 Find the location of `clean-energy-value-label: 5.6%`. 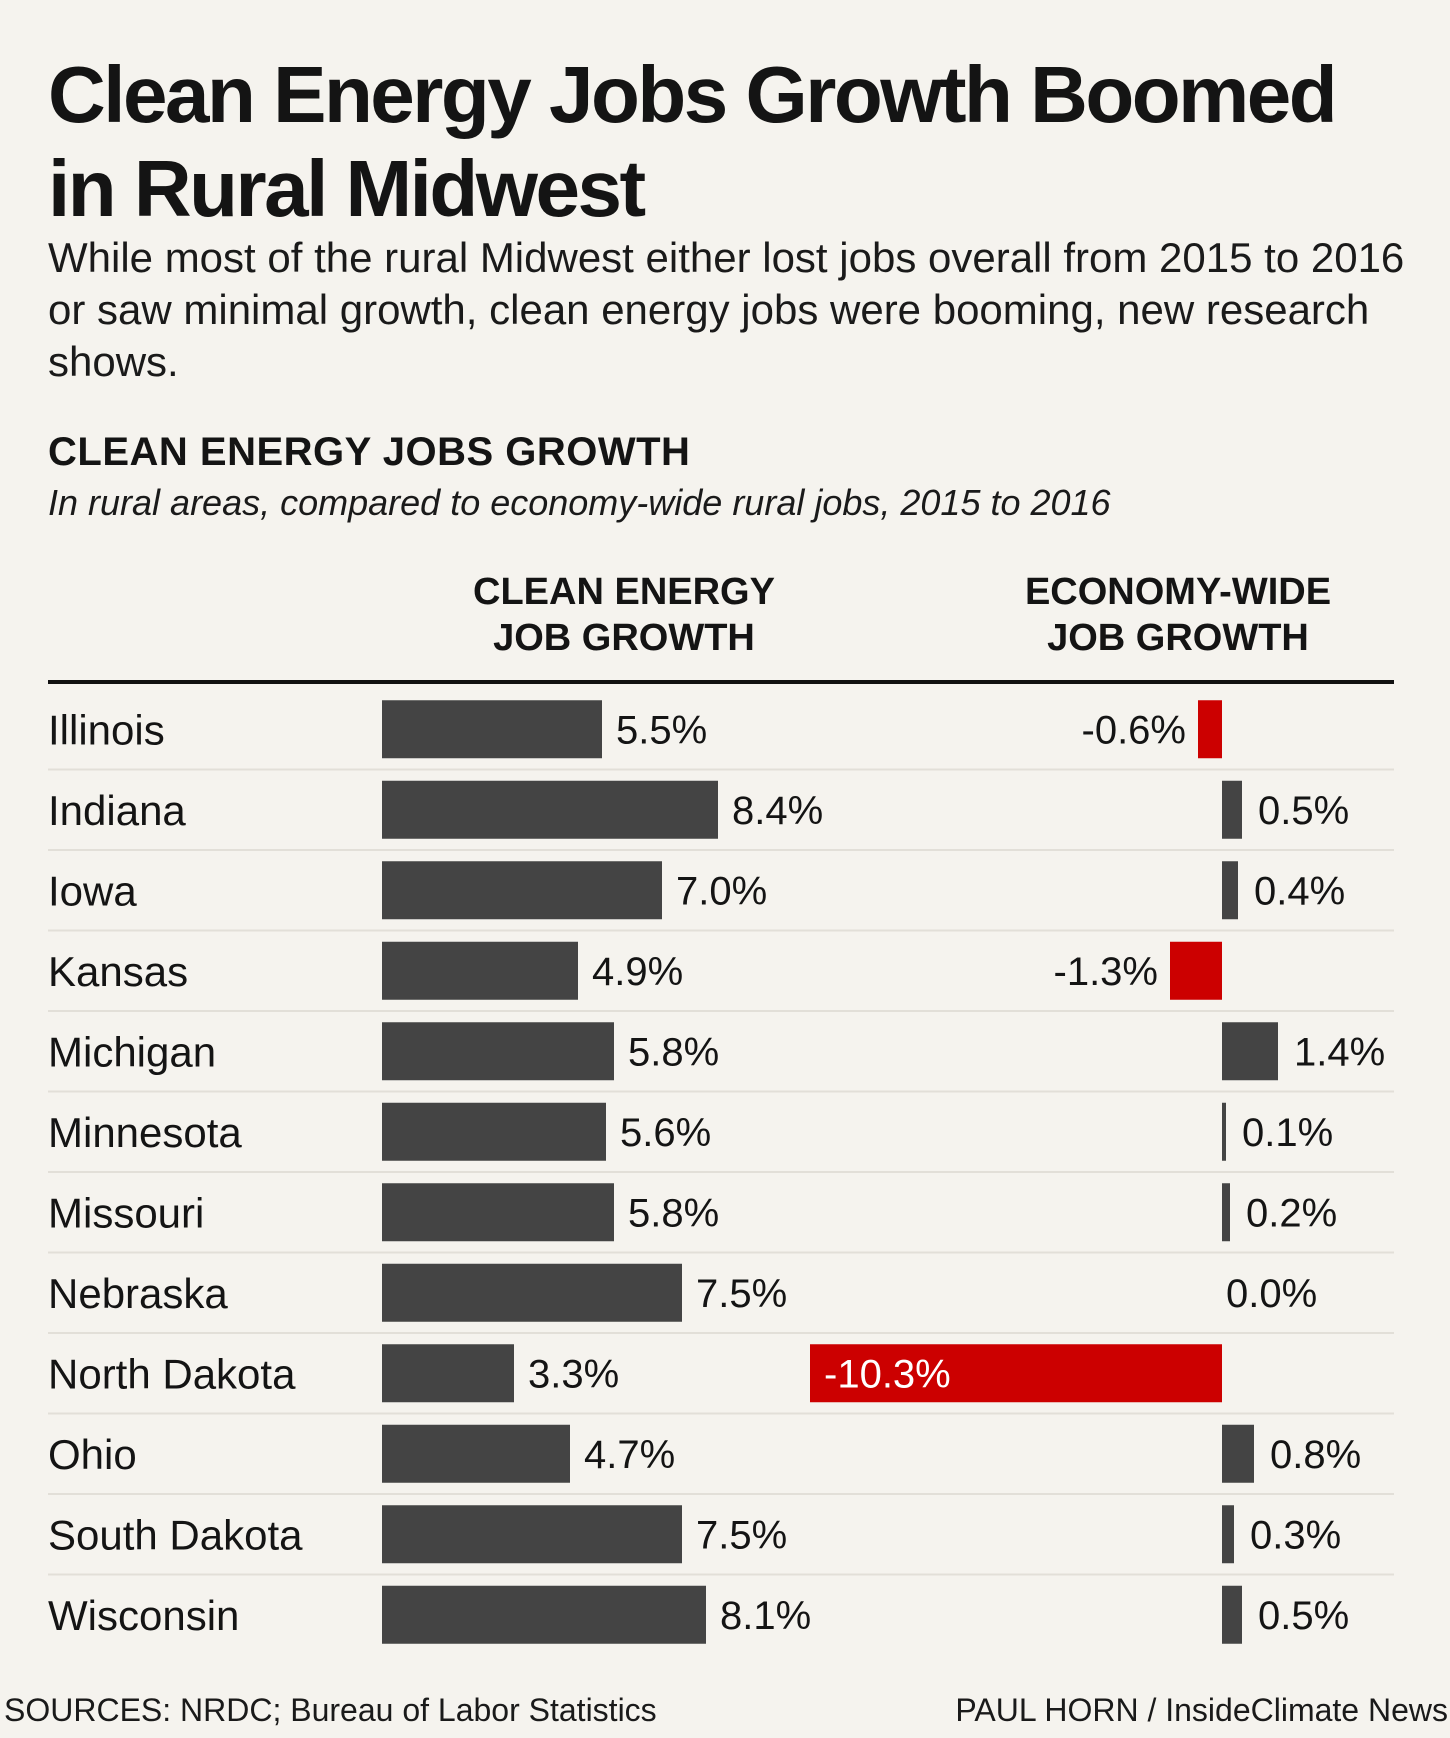

clean-energy-value-label: 5.6% is located at coordinates (665, 1133).